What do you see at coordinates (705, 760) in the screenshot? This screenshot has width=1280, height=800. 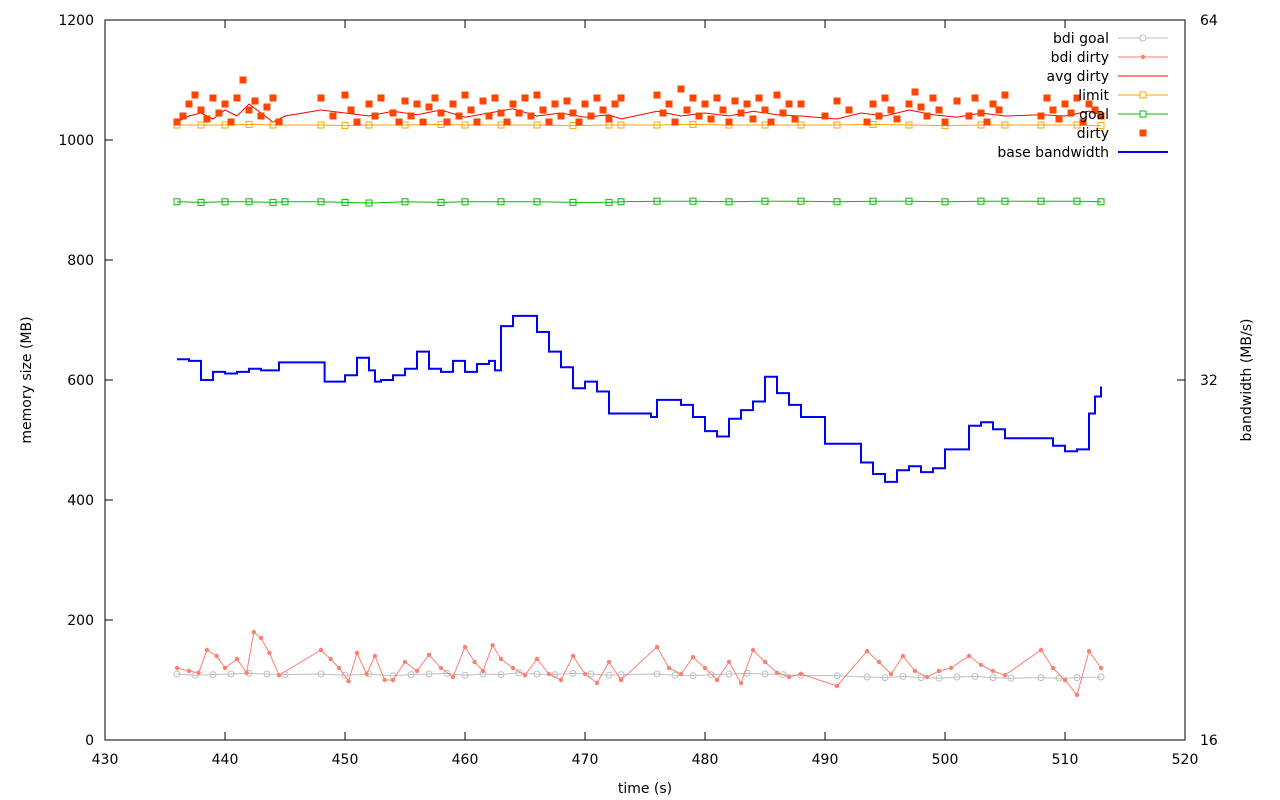 I see `x-tick-label: 480` at bounding box center [705, 760].